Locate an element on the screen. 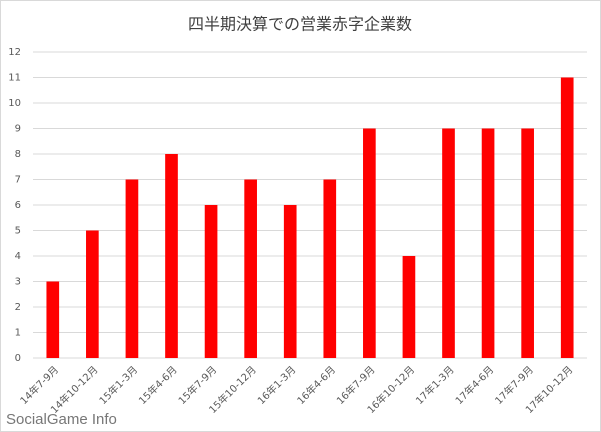  y-tick-label: 0 is located at coordinates (18, 358).